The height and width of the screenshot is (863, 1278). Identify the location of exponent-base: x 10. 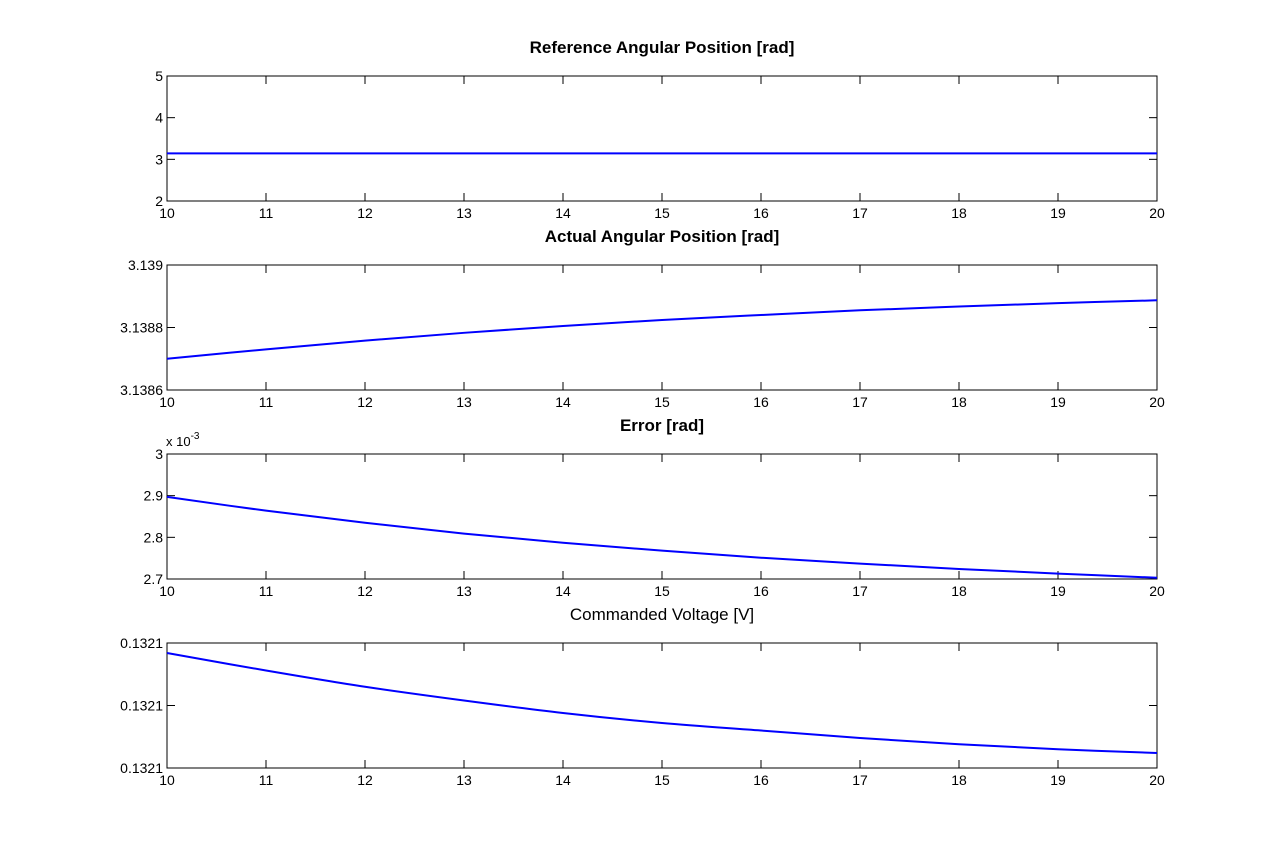
(178, 441).